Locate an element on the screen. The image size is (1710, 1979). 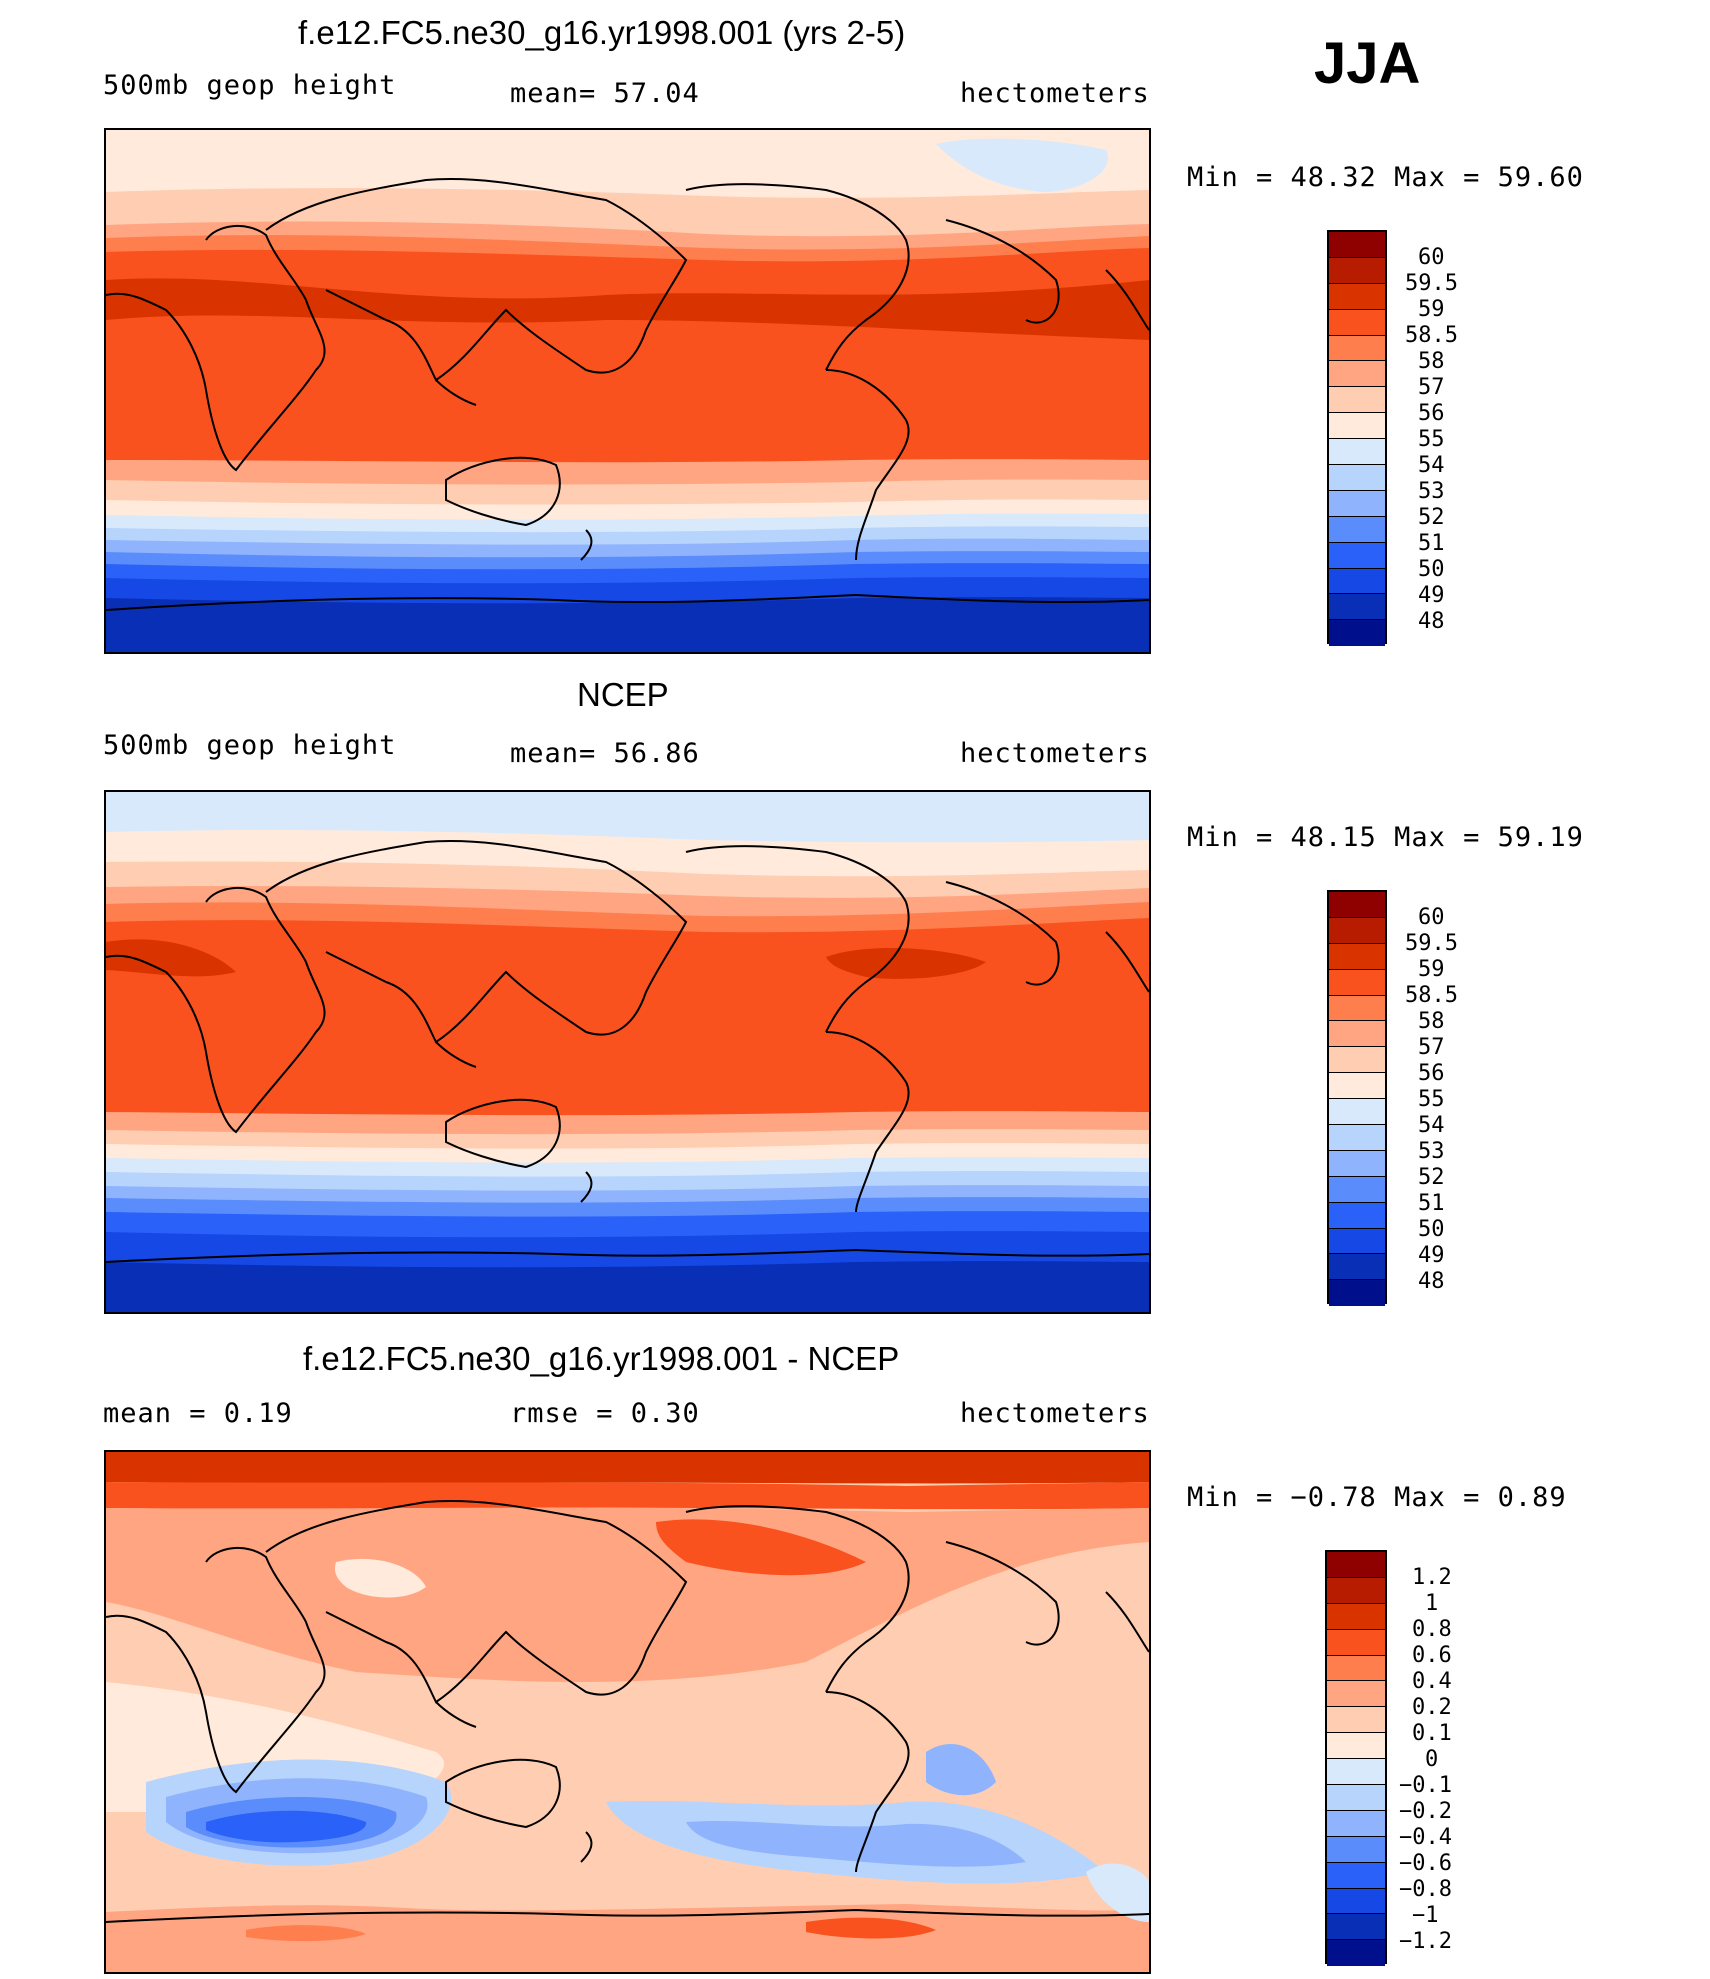
colorbar-tick-label: −0.4 is located at coordinates (1425, 1837).